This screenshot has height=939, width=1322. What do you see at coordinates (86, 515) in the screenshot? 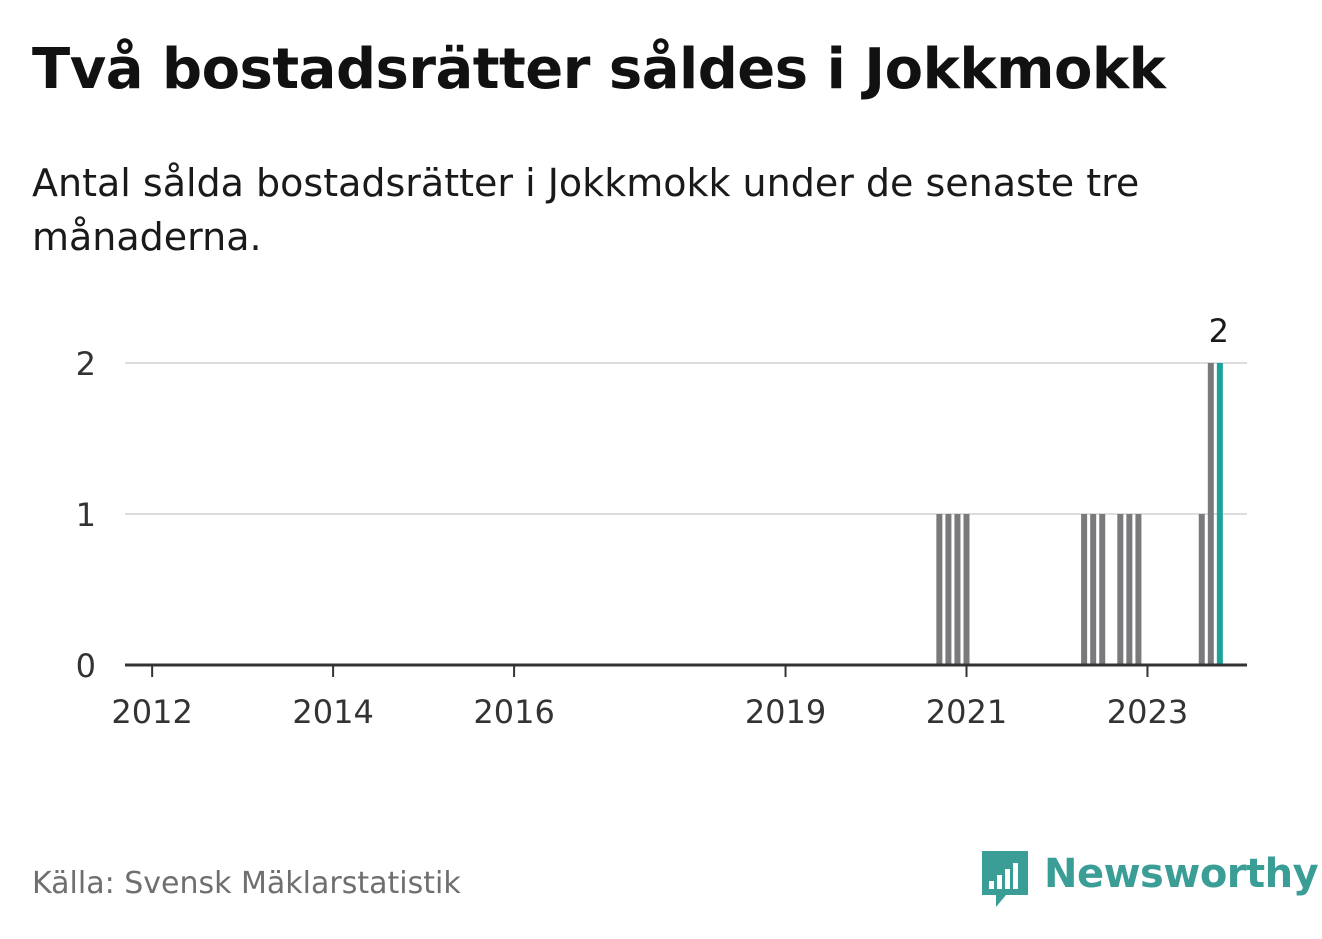
I see `y-tick-label: 1` at bounding box center [86, 515].